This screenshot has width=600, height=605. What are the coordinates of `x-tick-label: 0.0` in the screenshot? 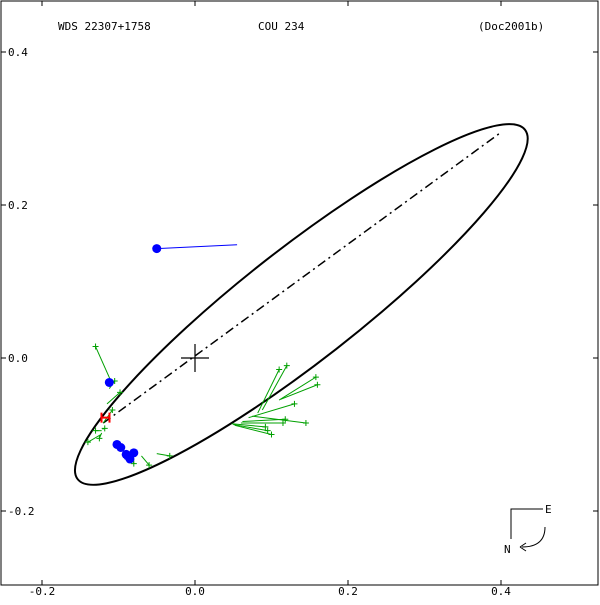 It's located at (195, 591).